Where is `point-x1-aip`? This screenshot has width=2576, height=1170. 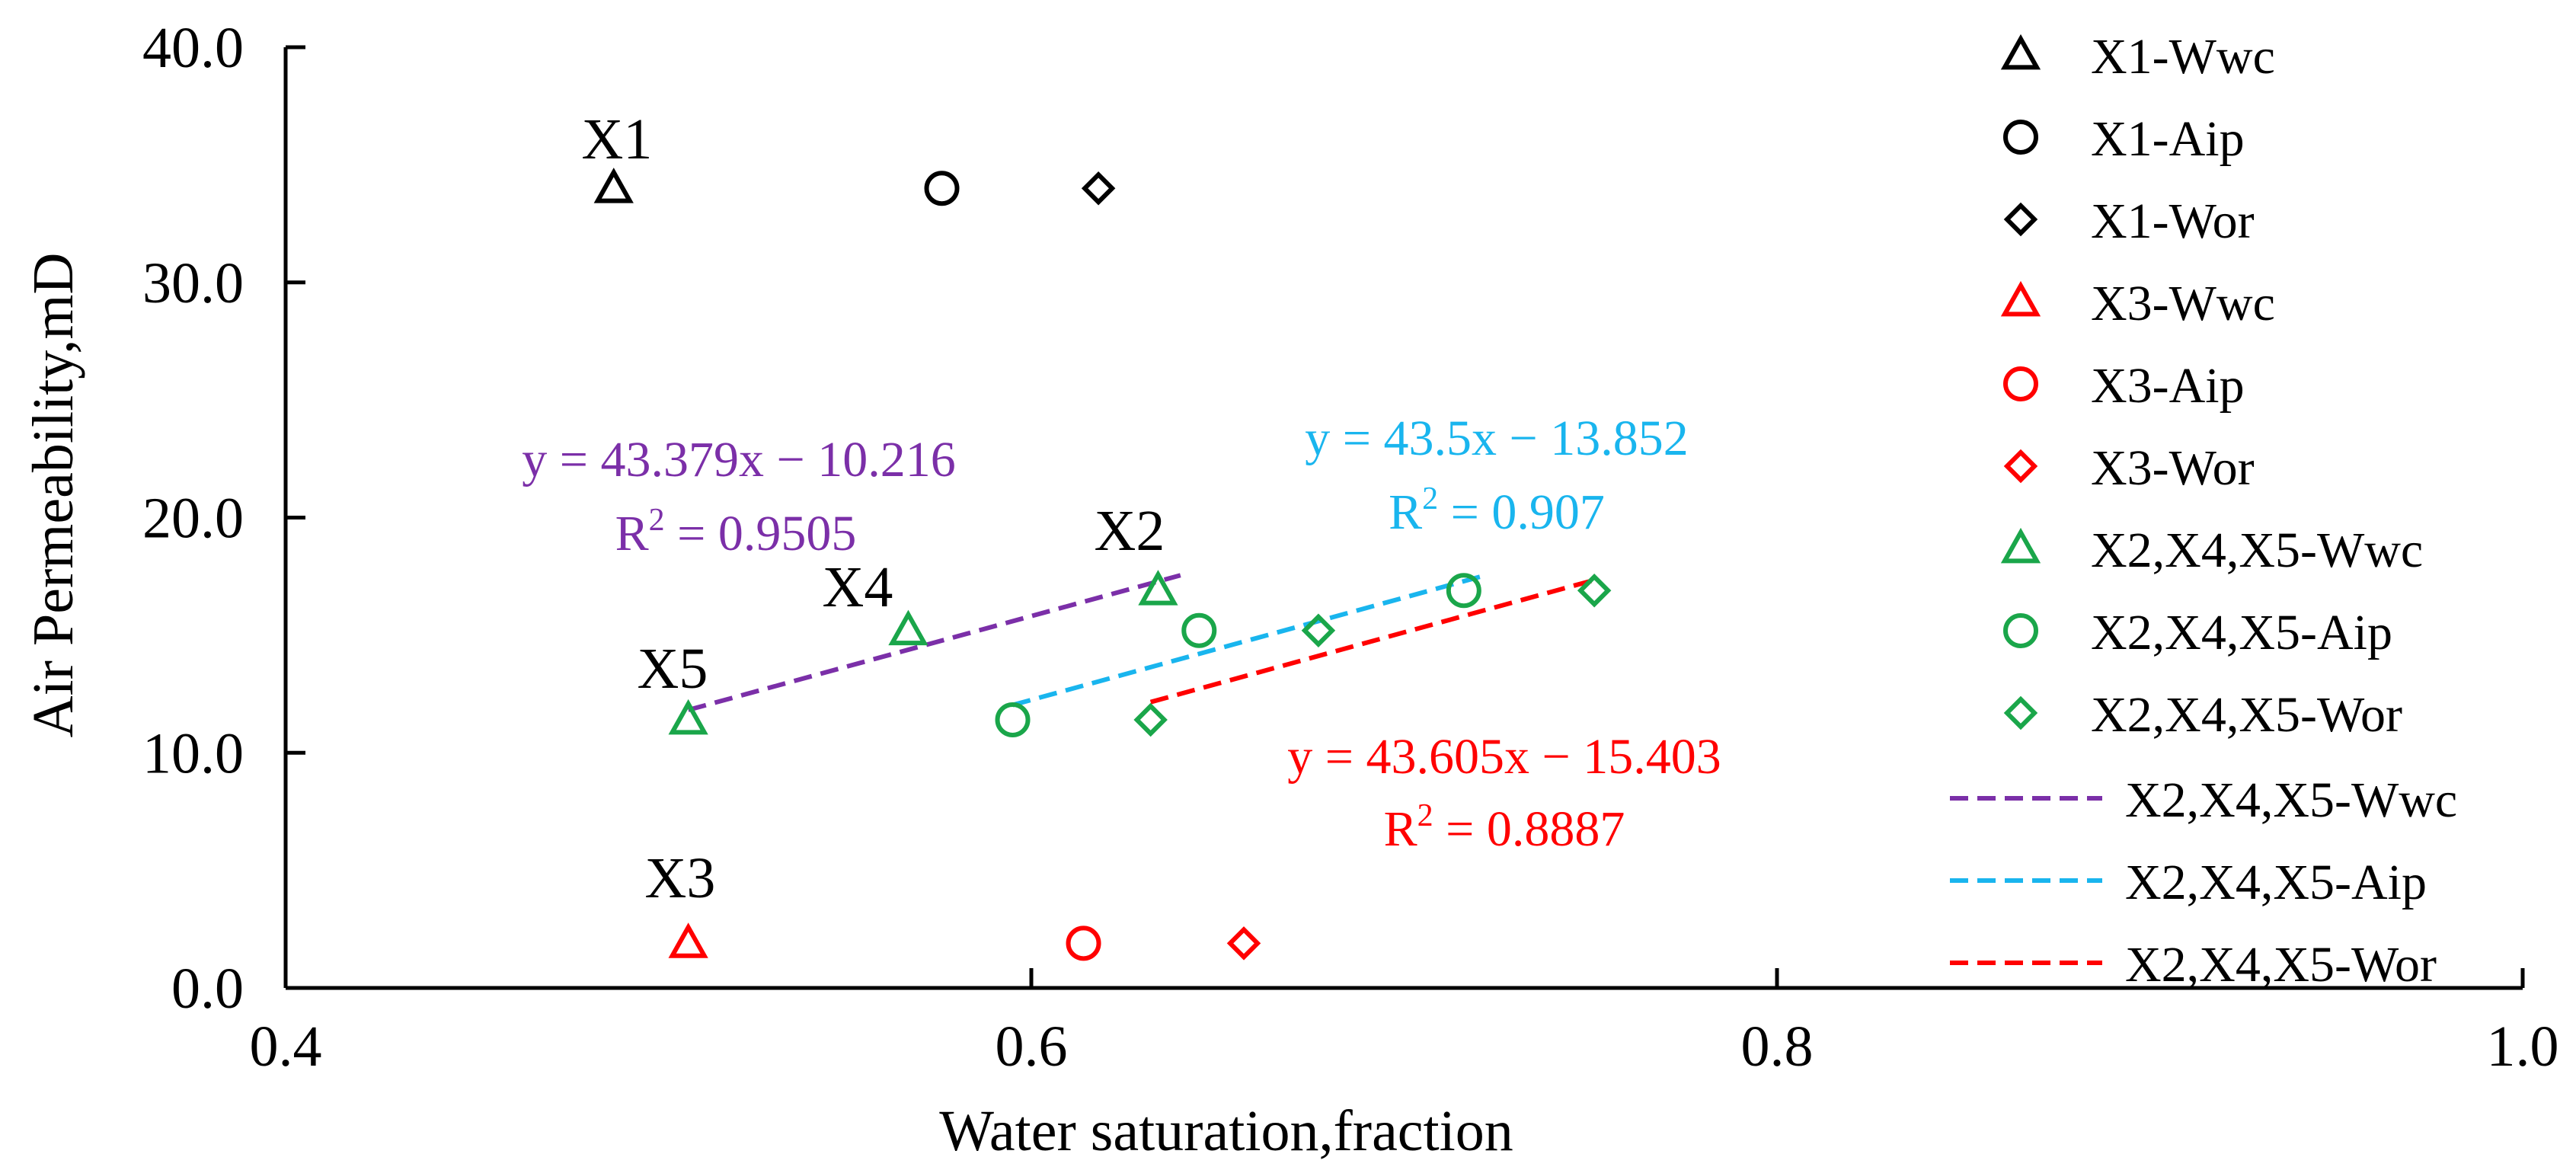
point-x1-aip is located at coordinates (942, 188).